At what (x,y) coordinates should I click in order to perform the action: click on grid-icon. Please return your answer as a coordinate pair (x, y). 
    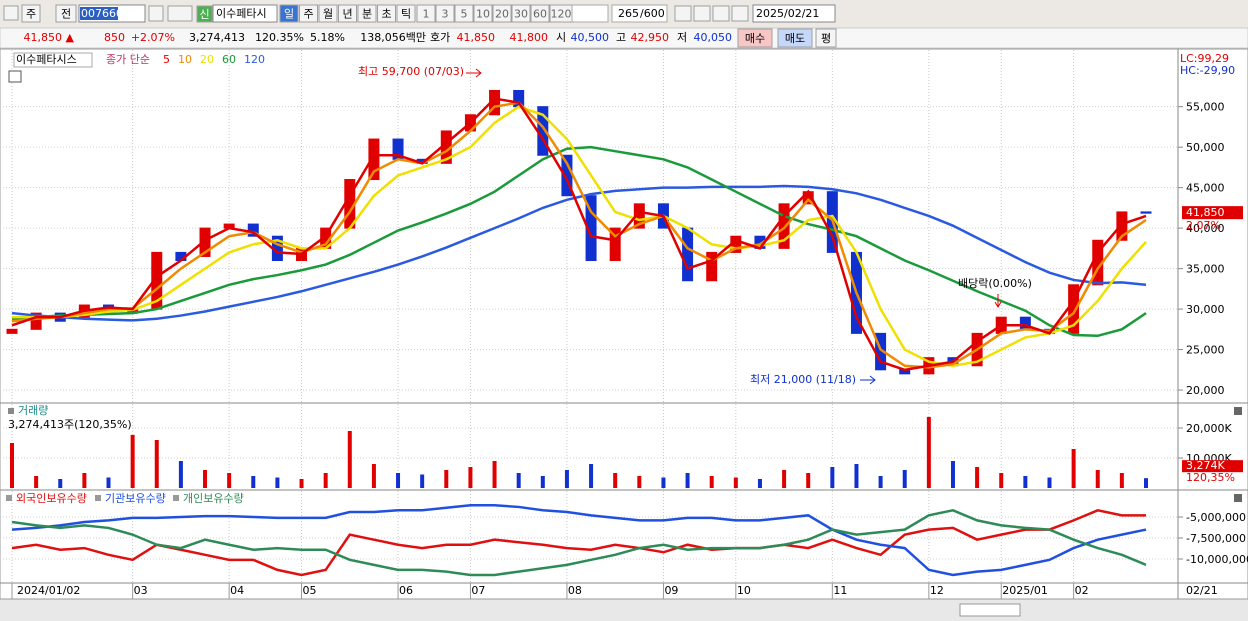
    Looking at the image, I should click on (15, 76).